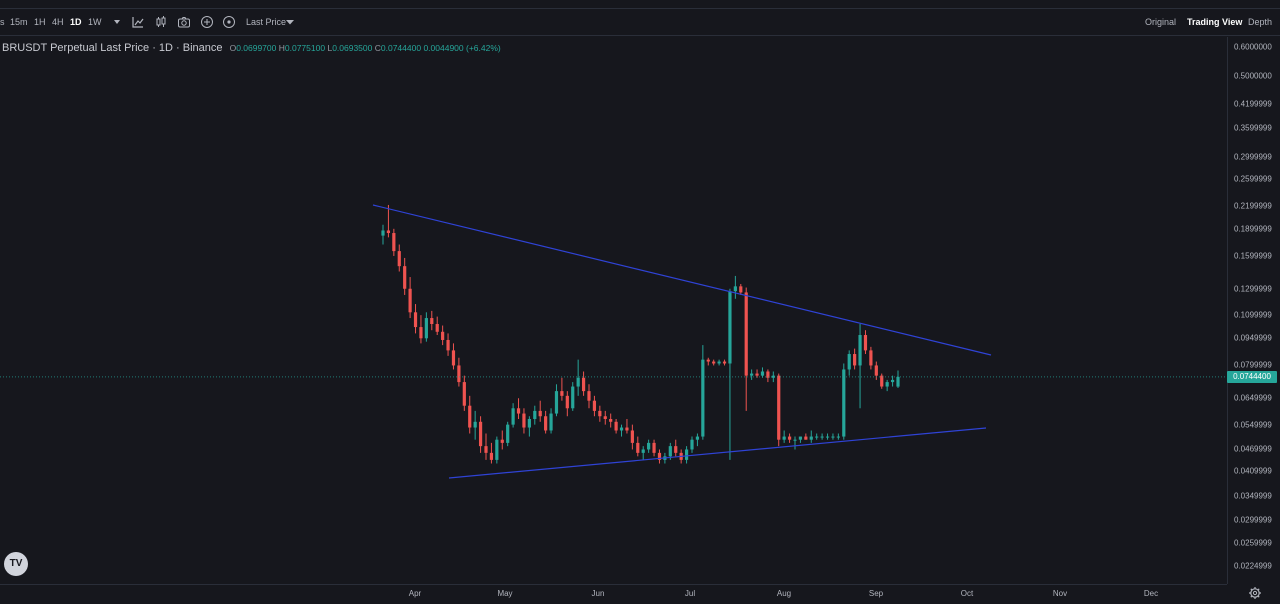  Describe the element at coordinates (1255, 593) in the screenshot. I see `gear-icon` at that location.